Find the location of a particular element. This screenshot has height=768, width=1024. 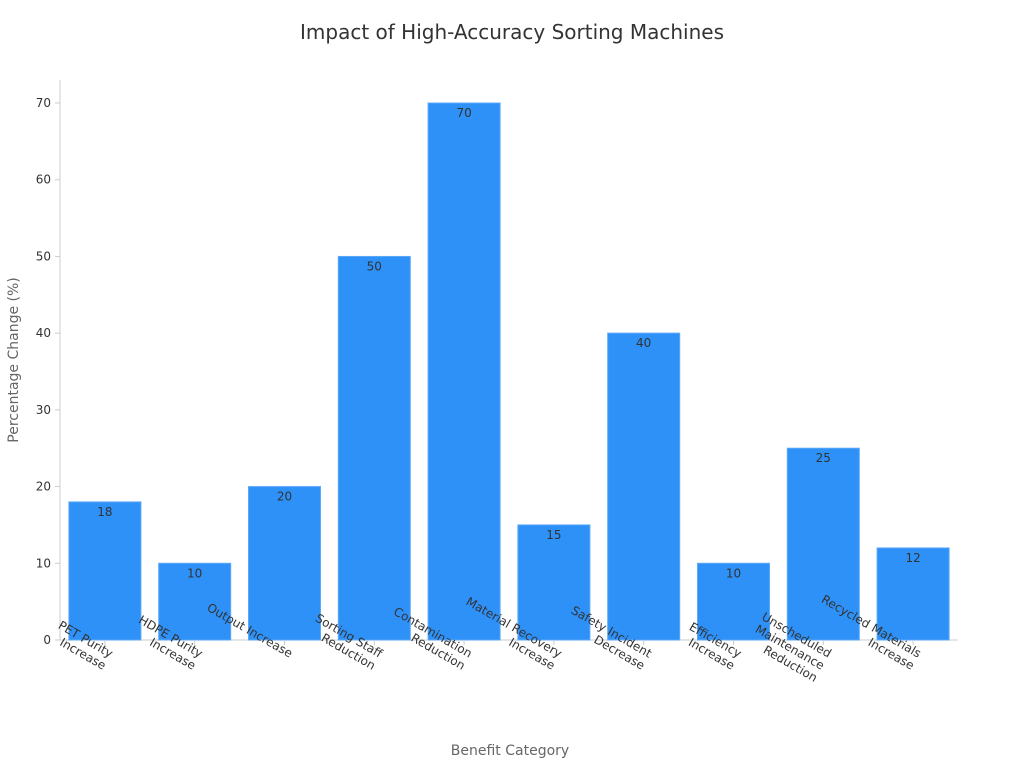

y-axis-ticks: 0 10 20 30 40 50 60 70 is located at coordinates (48, 371).